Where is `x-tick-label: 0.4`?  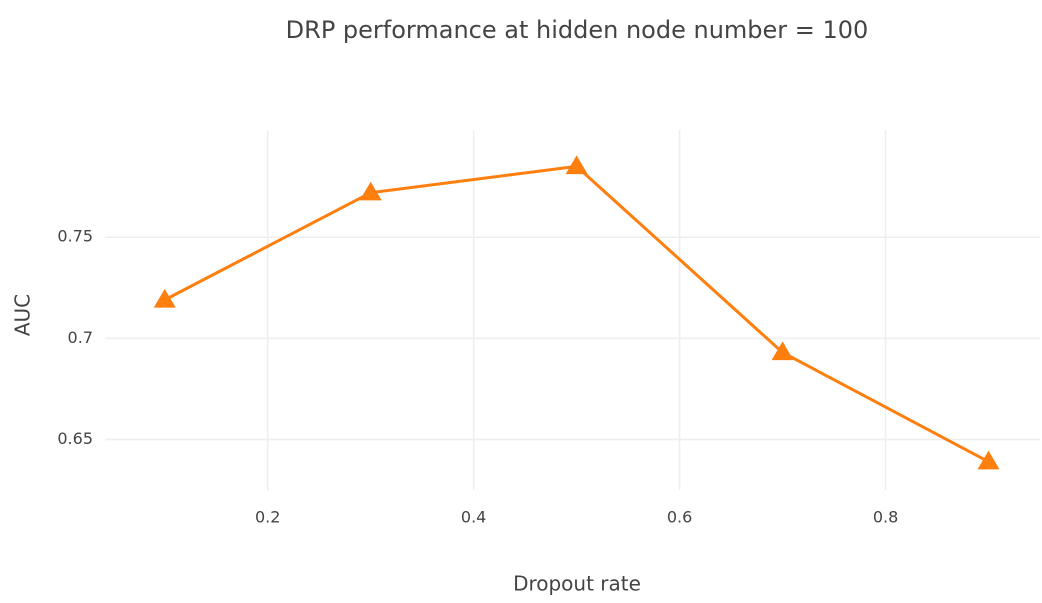
x-tick-label: 0.4 is located at coordinates (473, 517).